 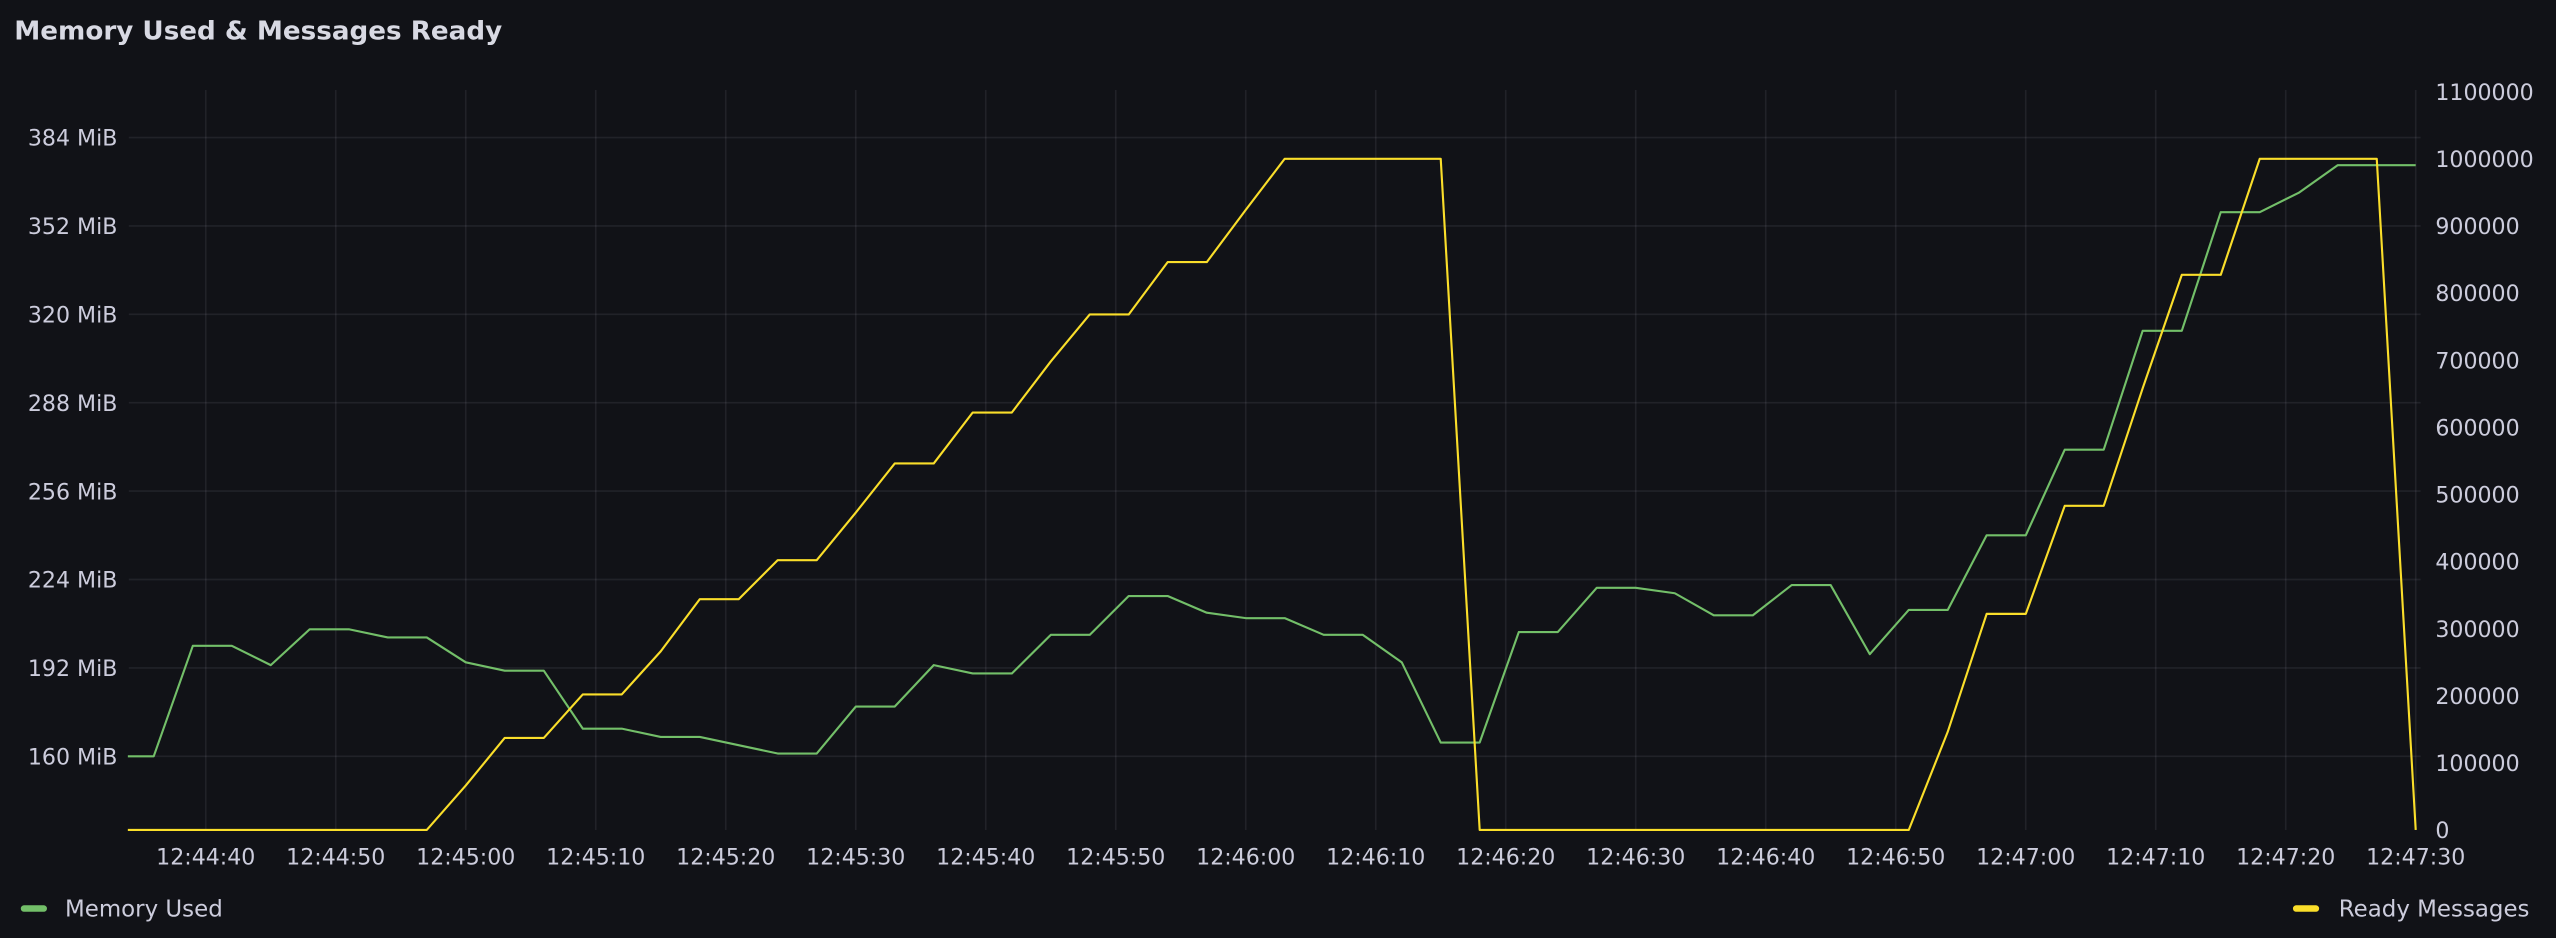 I want to click on y-right-tick-label: 1000000, so click(x=2484, y=160).